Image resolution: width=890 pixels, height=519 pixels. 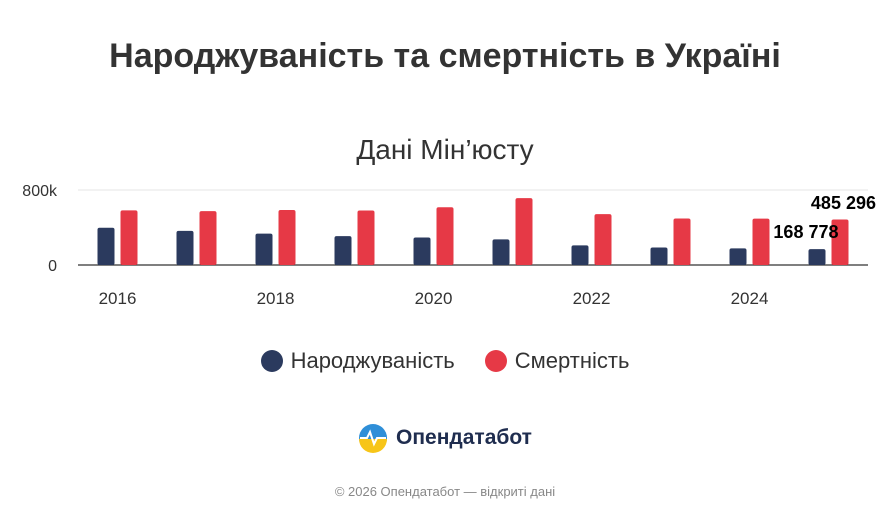 I want to click on brand-logo-icon, so click(x=373, y=438).